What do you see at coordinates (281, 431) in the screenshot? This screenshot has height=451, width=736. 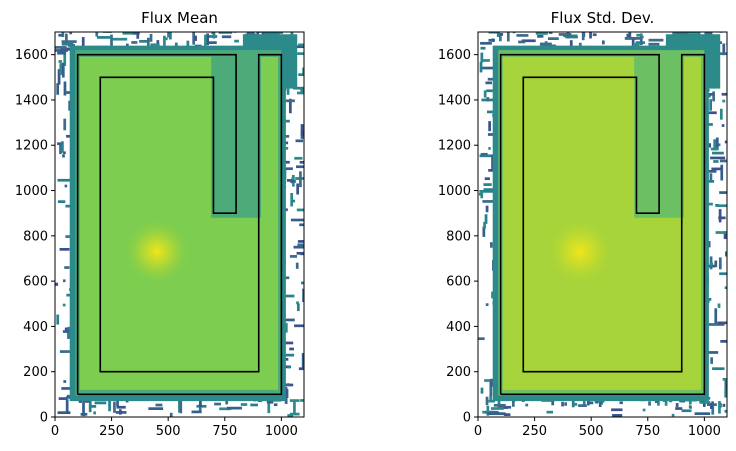 I see `x-tick-label: 1000` at bounding box center [281, 431].